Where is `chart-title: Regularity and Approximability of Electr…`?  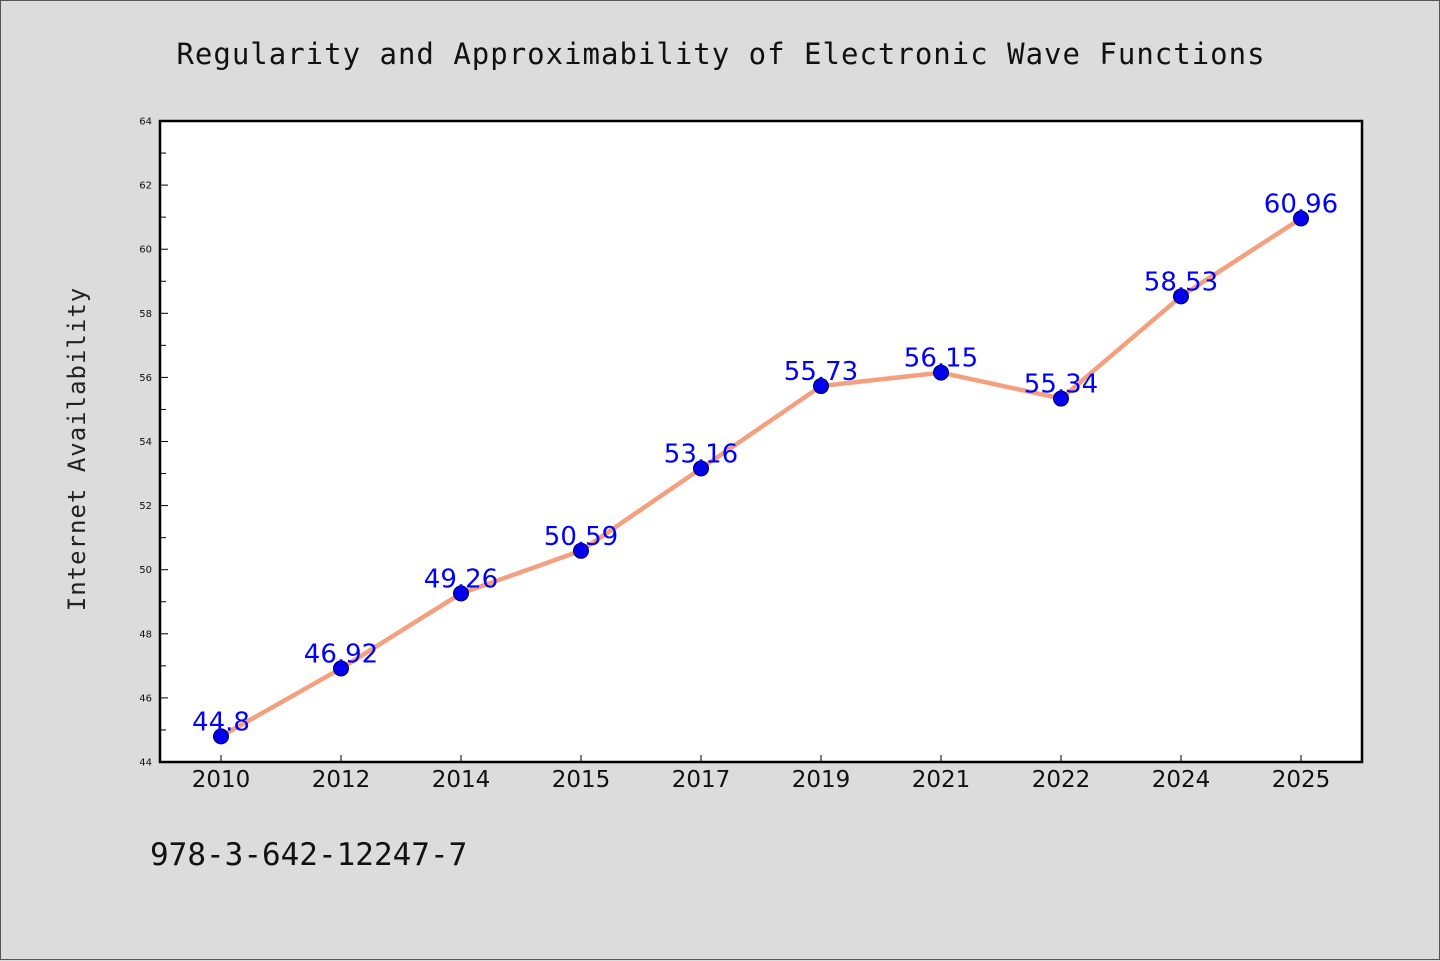
chart-title: Regularity and Approximability of Electr… is located at coordinates (720, 54).